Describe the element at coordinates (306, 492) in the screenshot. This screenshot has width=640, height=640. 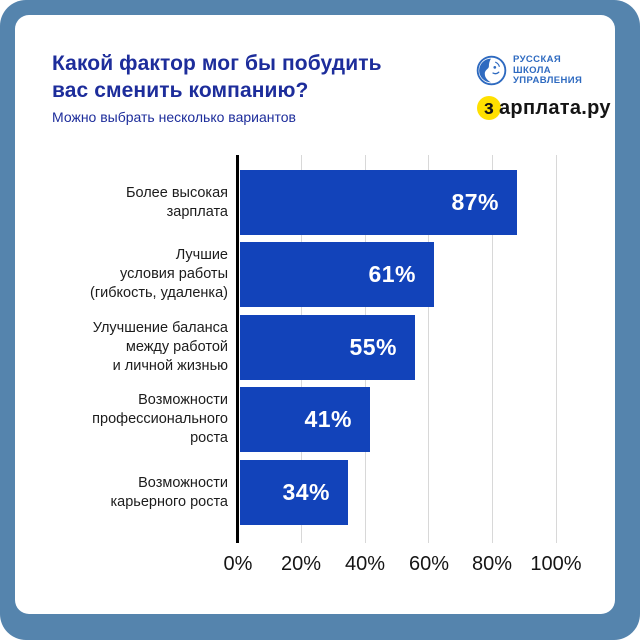
I see `bar-value-label: 34%` at that location.